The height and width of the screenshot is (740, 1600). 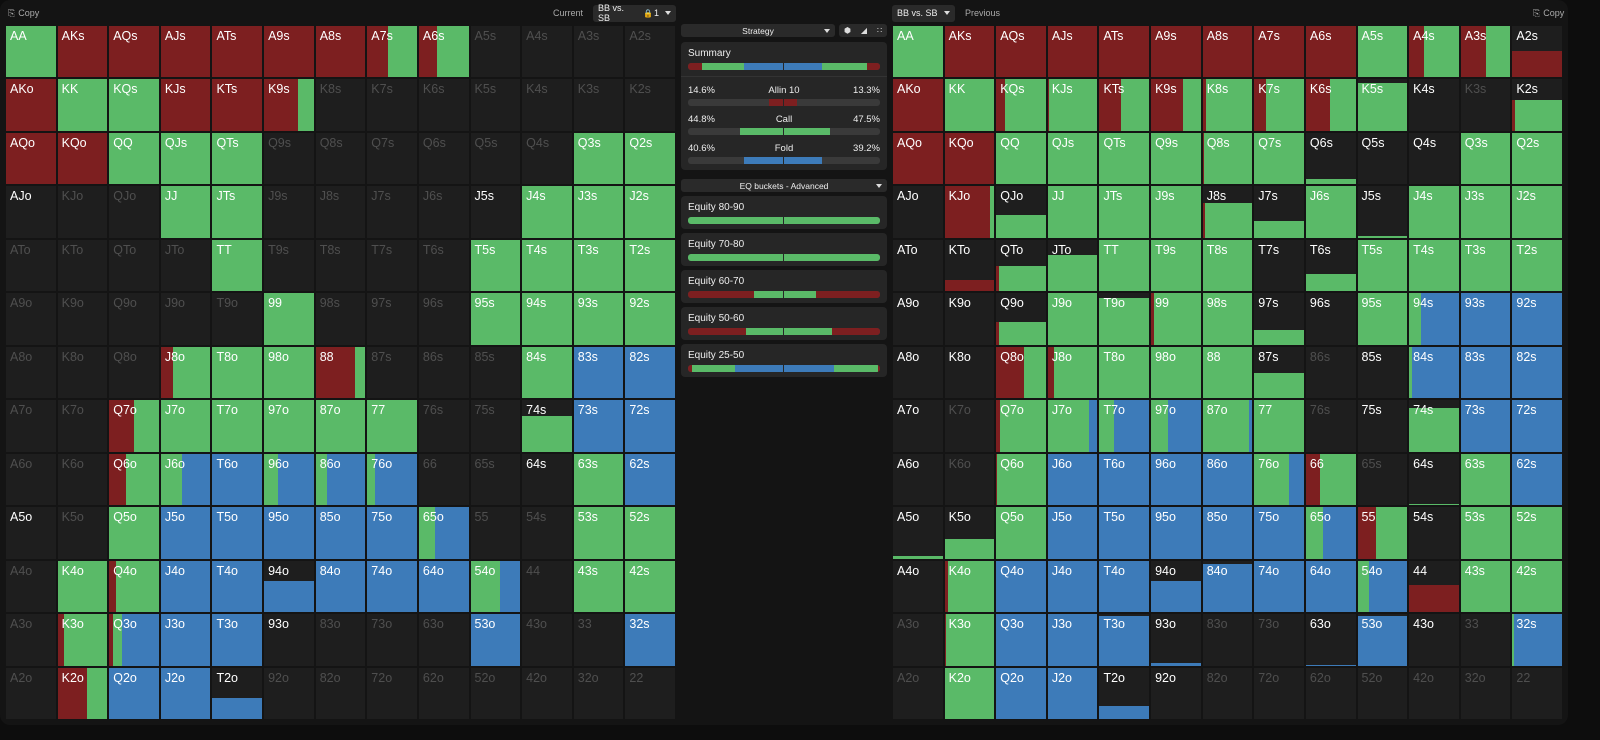 What do you see at coordinates (340, 586) in the screenshot?
I see `hand-cell: 84o` at bounding box center [340, 586].